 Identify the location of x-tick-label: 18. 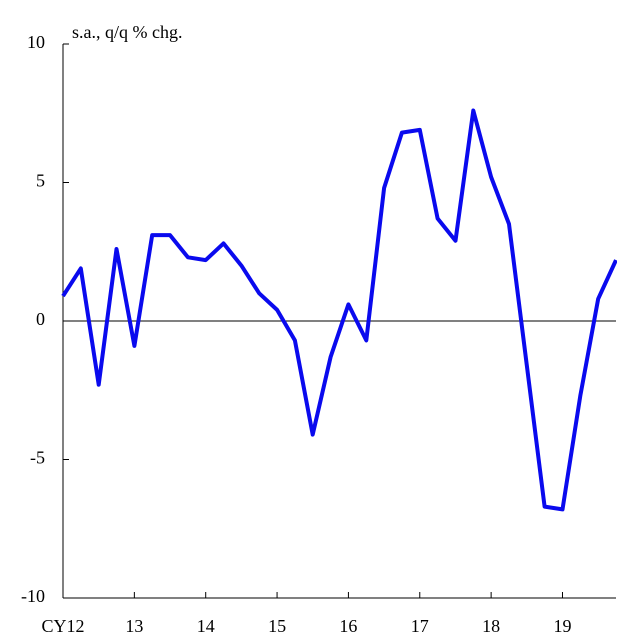
(491, 626).